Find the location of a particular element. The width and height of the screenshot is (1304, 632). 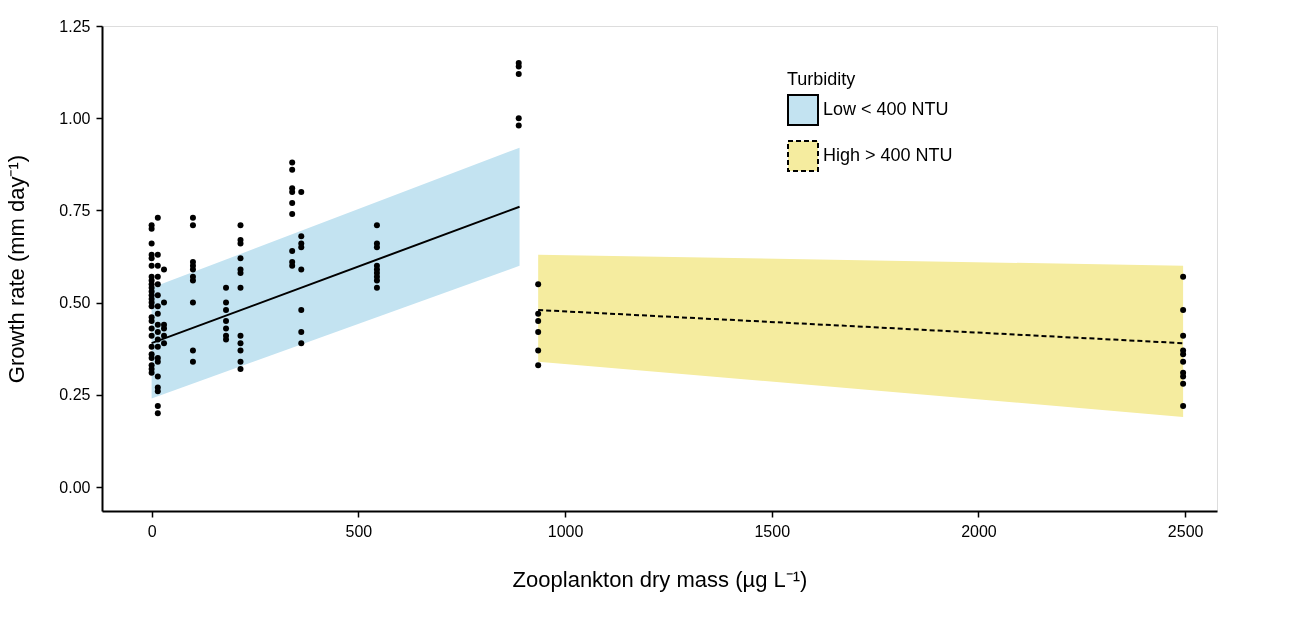

y-tick-label: 1.00 is located at coordinates (75, 118).